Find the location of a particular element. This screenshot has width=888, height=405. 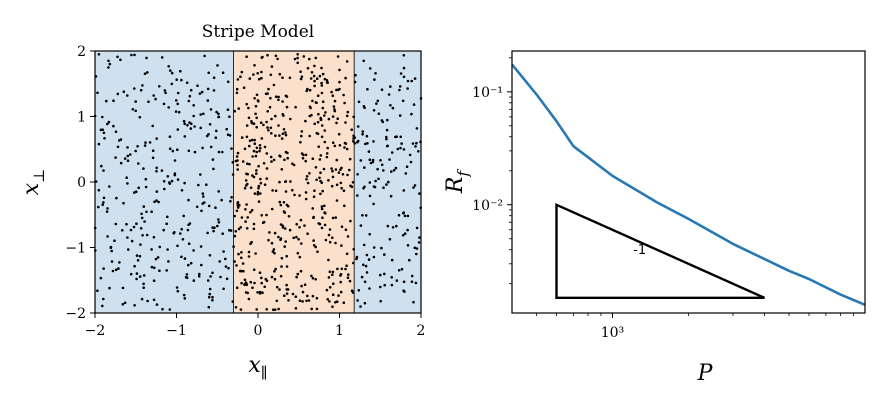

y-tick-label: 2 is located at coordinates (81, 52).